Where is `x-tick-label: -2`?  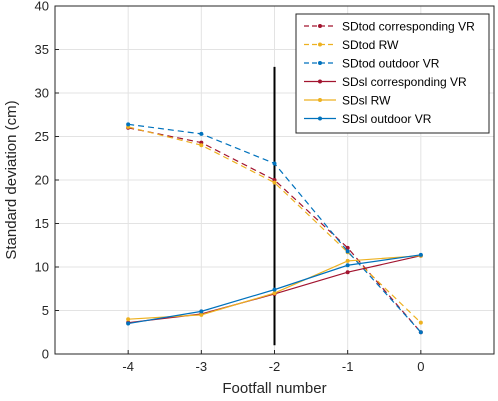 x-tick-label: -2 is located at coordinates (275, 366).